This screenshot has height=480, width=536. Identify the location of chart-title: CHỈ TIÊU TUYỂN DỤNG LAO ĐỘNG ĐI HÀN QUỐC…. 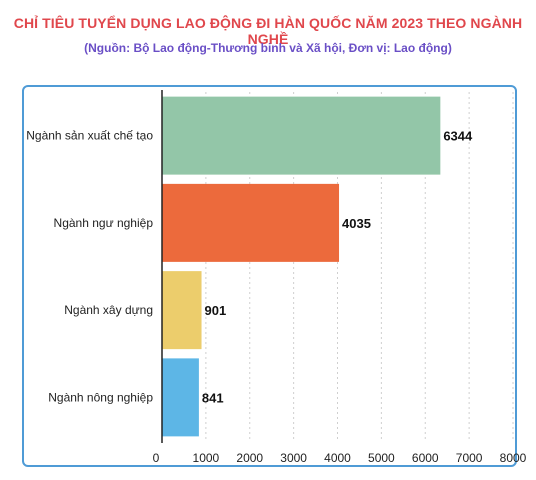
(268, 31).